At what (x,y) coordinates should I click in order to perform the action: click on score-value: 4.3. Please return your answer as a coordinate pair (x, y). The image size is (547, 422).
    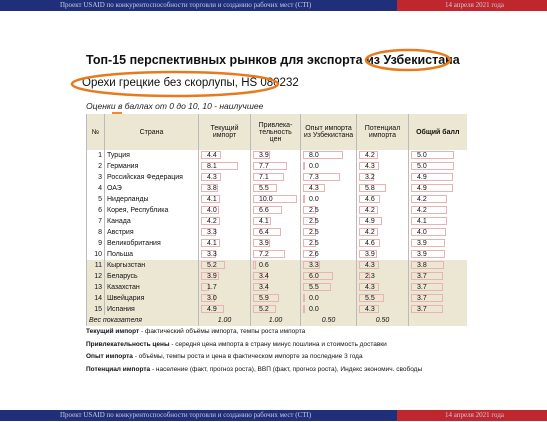
    Looking at the image, I should click on (314, 188).